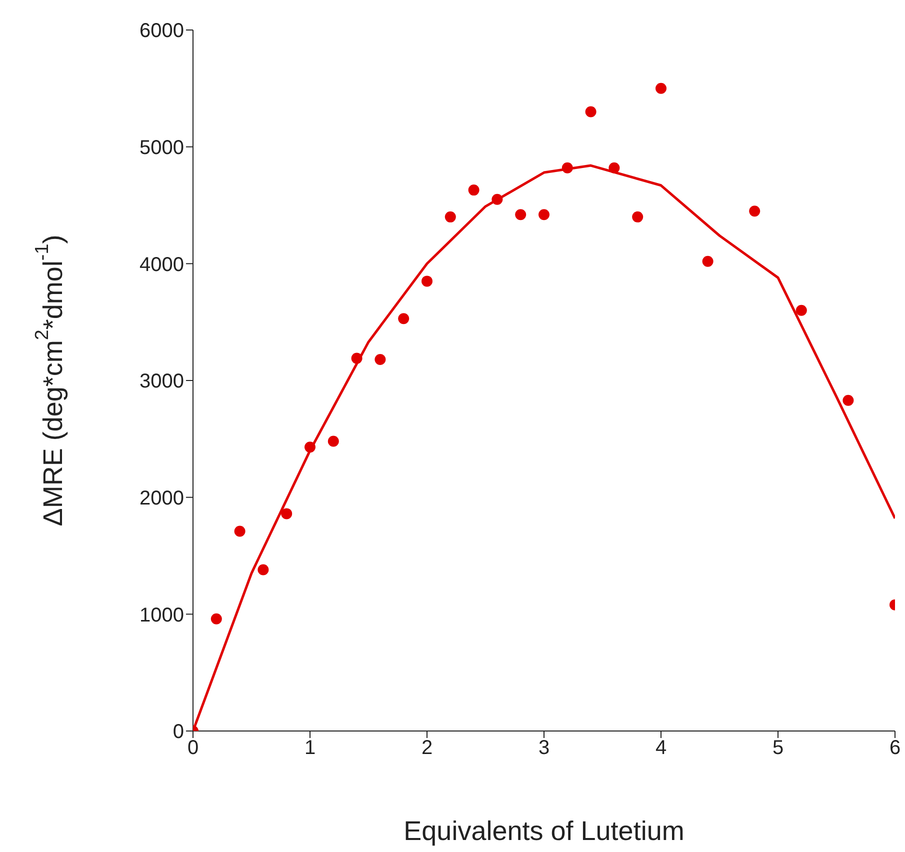 The height and width of the screenshot is (852, 905). I want to click on y-tick-label: 0, so click(178, 732).